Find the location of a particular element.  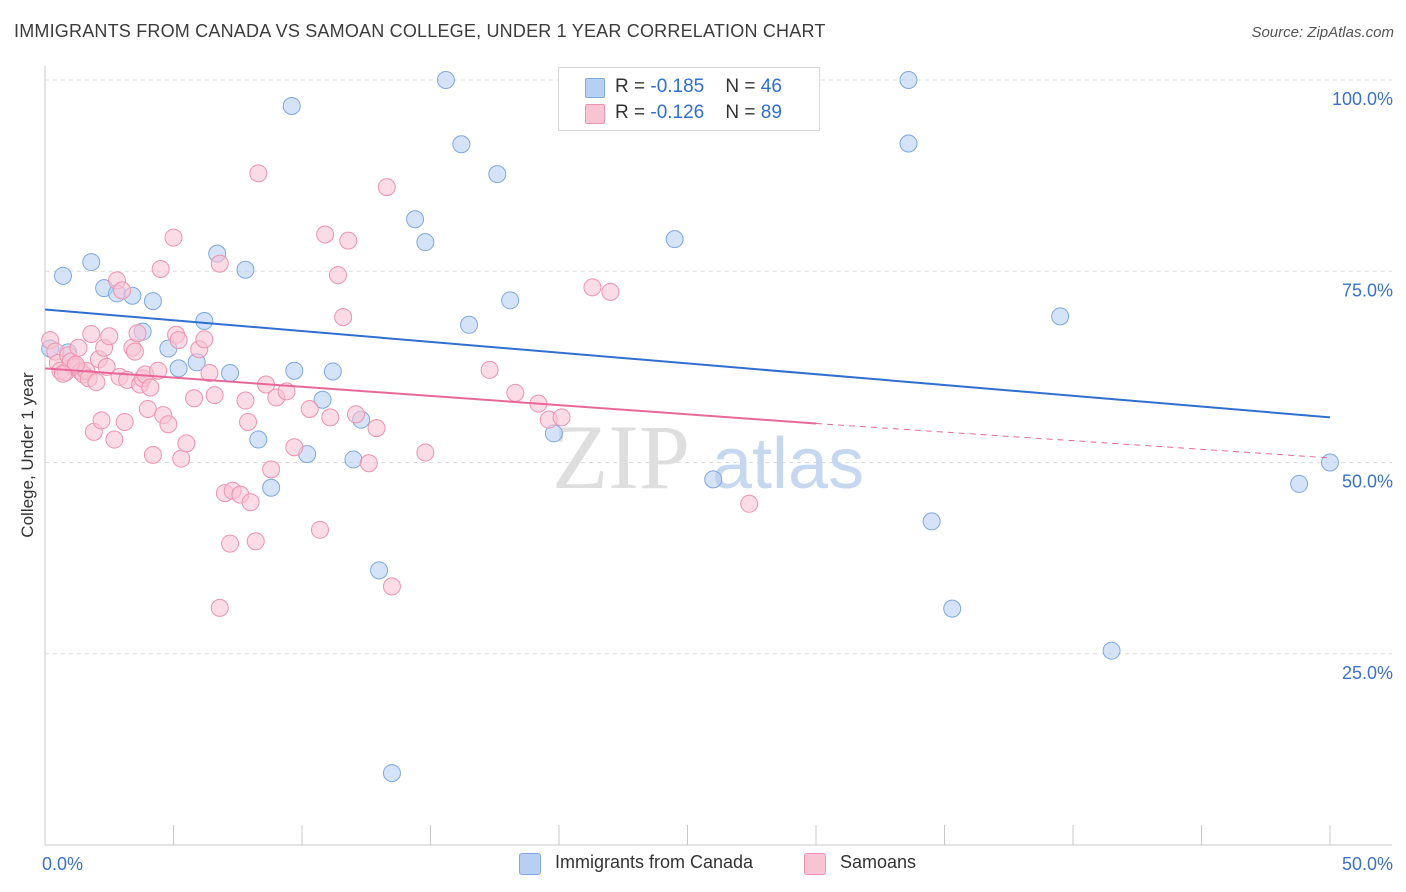

y-tick-label: 25.0% is located at coordinates (1367, 673).